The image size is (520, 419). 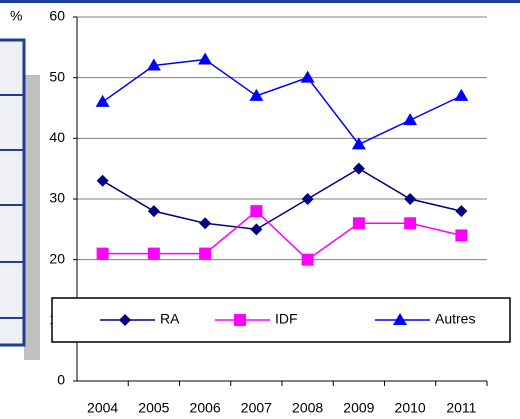 What do you see at coordinates (410, 408) in the screenshot?
I see `x-tick-label: 2010` at bounding box center [410, 408].